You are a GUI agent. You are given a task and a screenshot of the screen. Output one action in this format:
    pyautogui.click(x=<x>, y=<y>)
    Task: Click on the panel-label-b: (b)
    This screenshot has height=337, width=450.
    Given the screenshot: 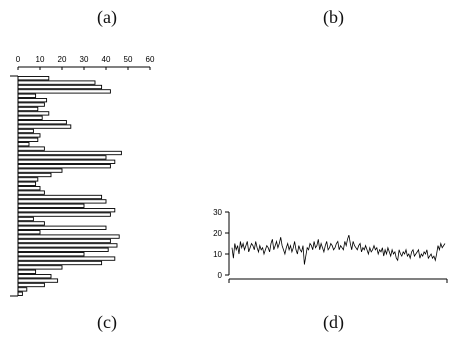 What is the action you would take?
    pyautogui.click(x=333, y=17)
    